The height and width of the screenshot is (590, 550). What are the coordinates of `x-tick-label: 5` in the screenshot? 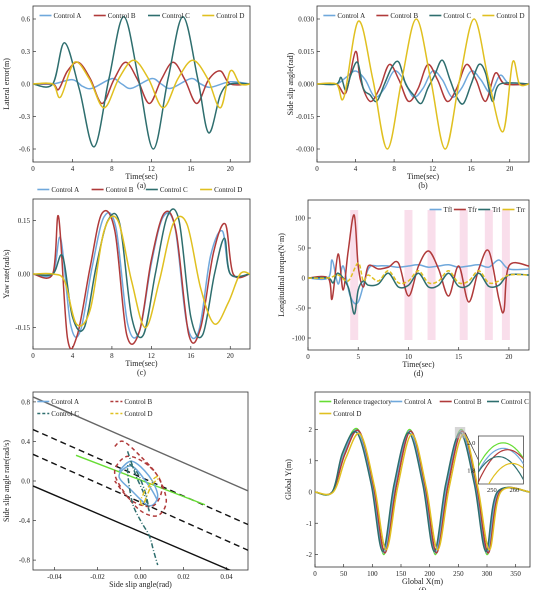 It's located at (358, 357).